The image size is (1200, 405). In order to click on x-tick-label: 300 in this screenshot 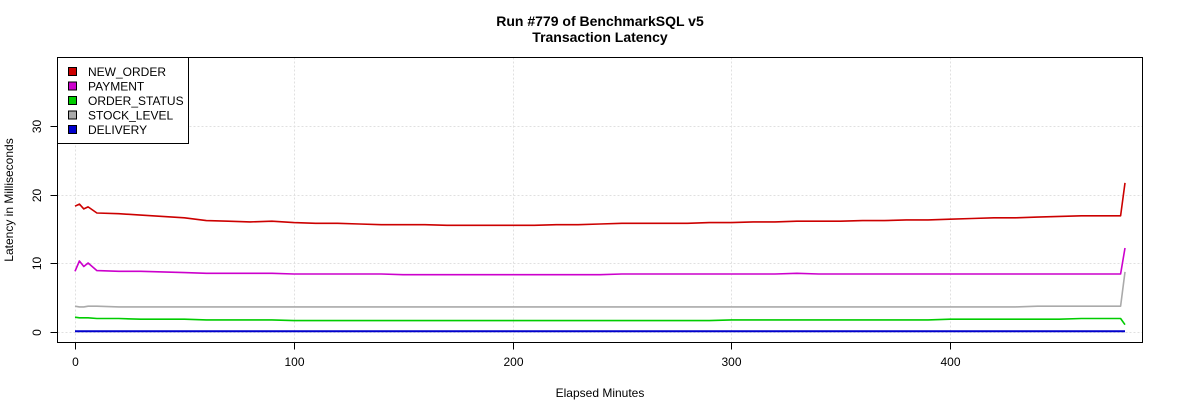, I will do `click(731, 362)`.